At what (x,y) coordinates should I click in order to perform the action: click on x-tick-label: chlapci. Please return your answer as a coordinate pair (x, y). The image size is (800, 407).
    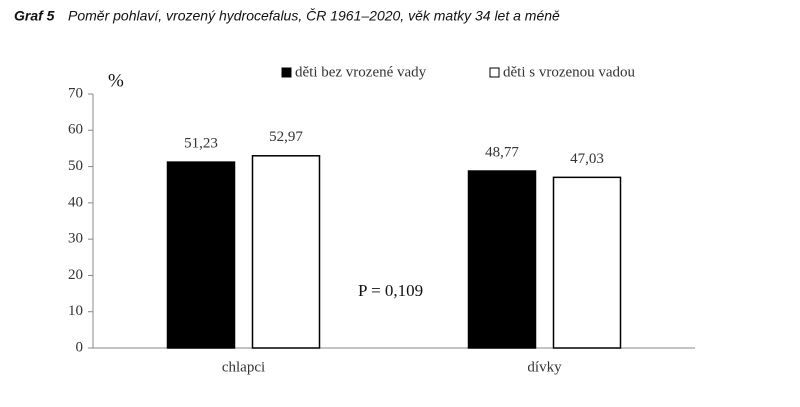
    Looking at the image, I should click on (243, 367).